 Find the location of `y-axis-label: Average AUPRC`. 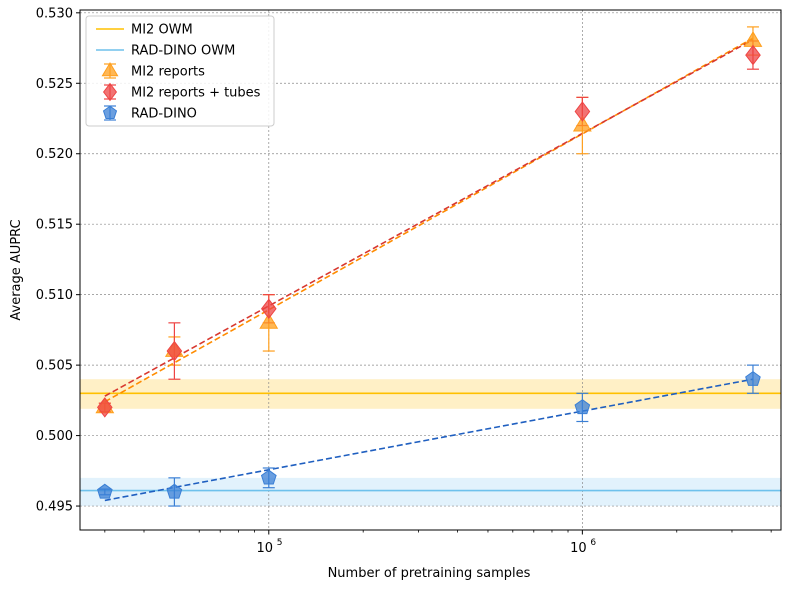

y-axis-label: Average AUPRC is located at coordinates (16, 269).